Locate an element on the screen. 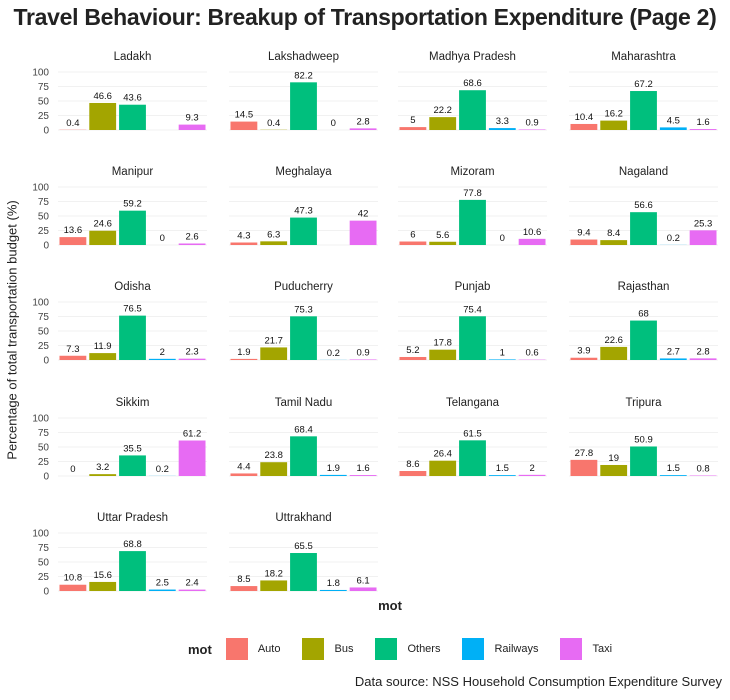 Image resolution: width=730 pixels, height=700 pixels. legend: mot Auto Bus Others Railways Taxi is located at coordinates (411, 649).